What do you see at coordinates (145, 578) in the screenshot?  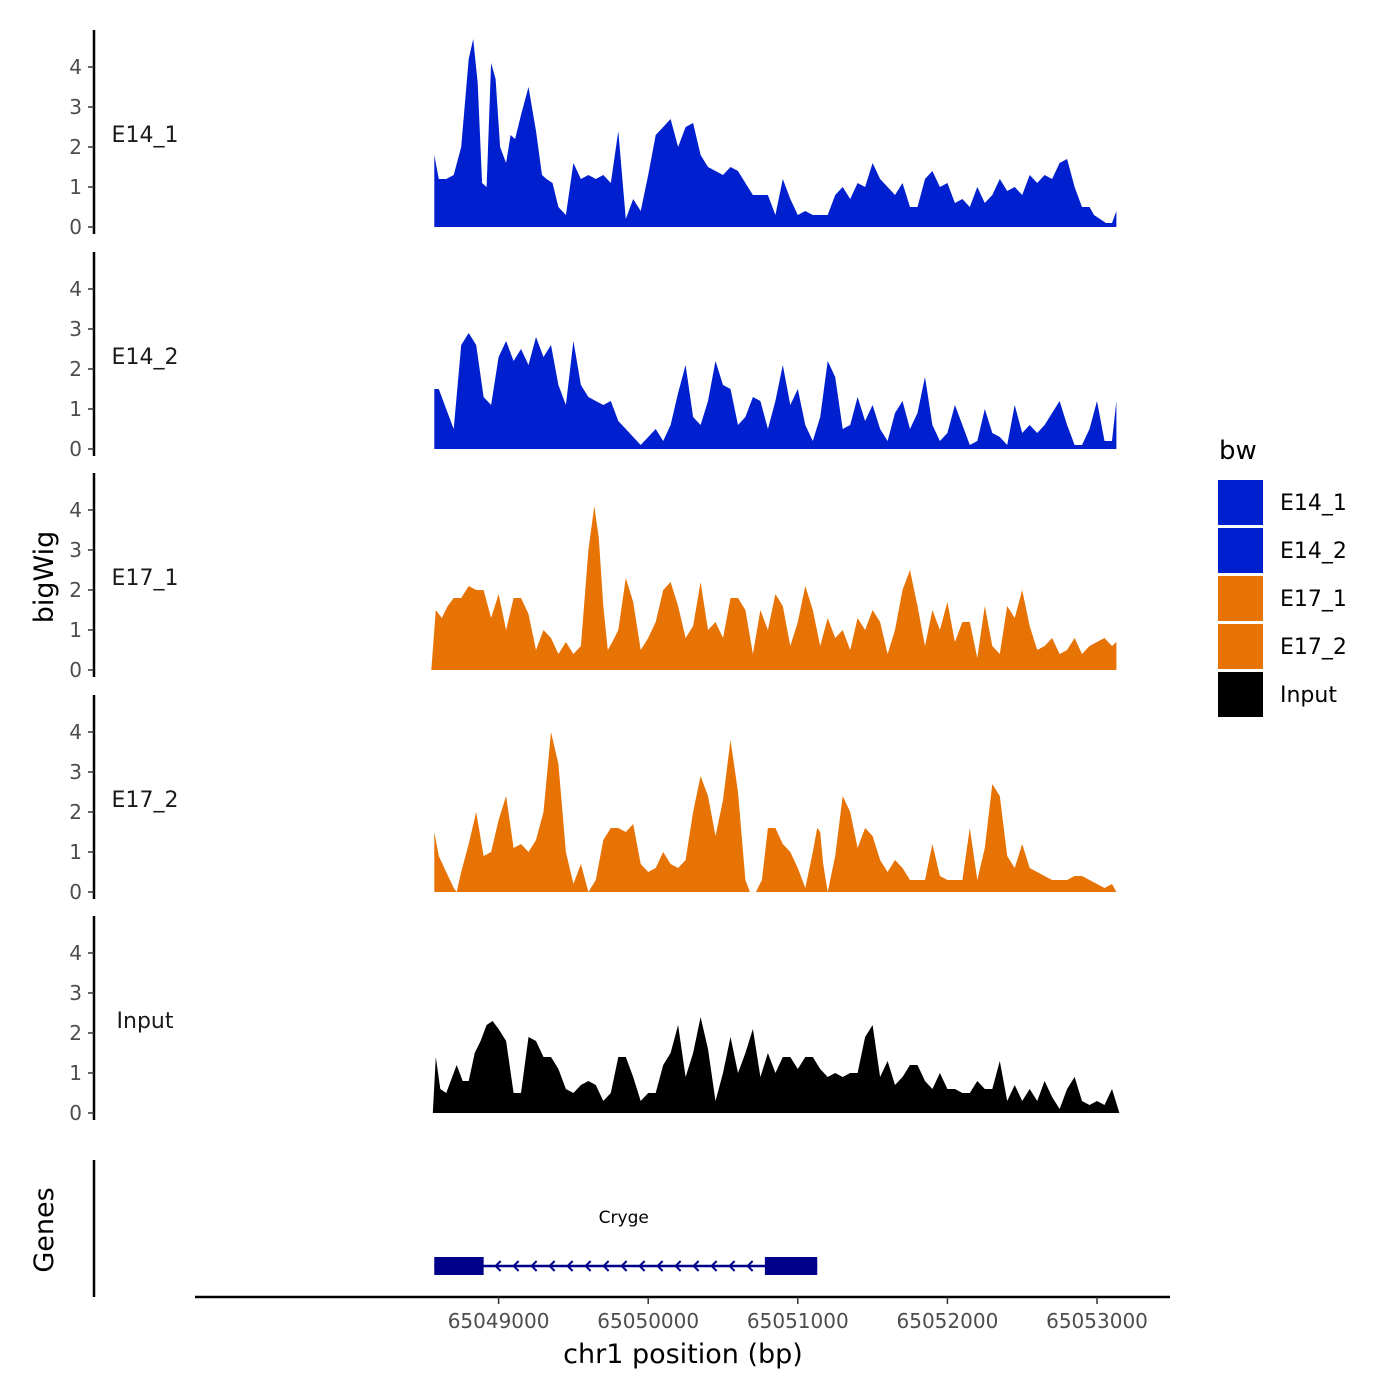 I see `track-label-E17_1: E17_1` at bounding box center [145, 578].